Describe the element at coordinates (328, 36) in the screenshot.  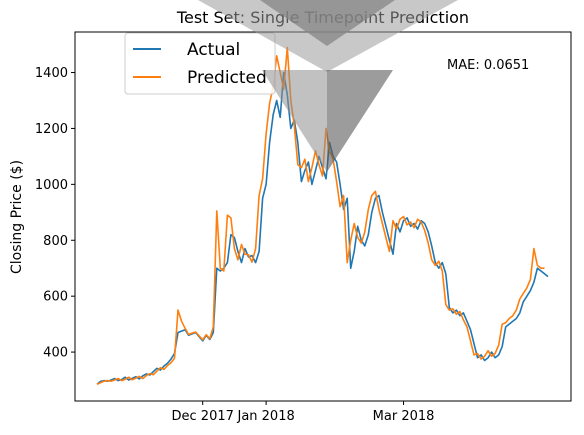
I see `overlay-chevron-mid` at that location.